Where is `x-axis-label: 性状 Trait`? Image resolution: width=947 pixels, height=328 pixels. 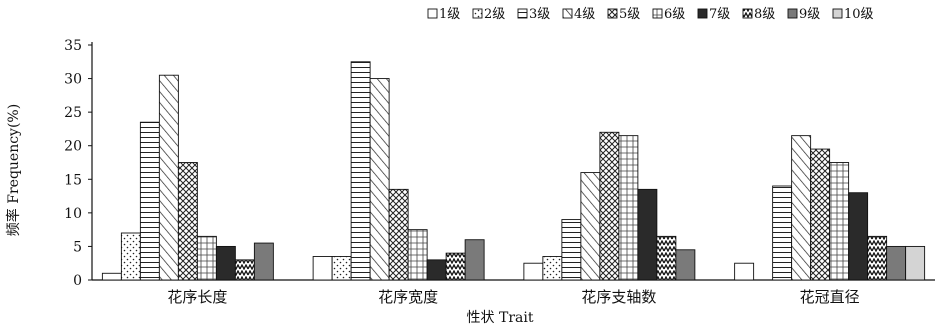 x-axis-label: 性状 Trait is located at coordinates (500, 318).